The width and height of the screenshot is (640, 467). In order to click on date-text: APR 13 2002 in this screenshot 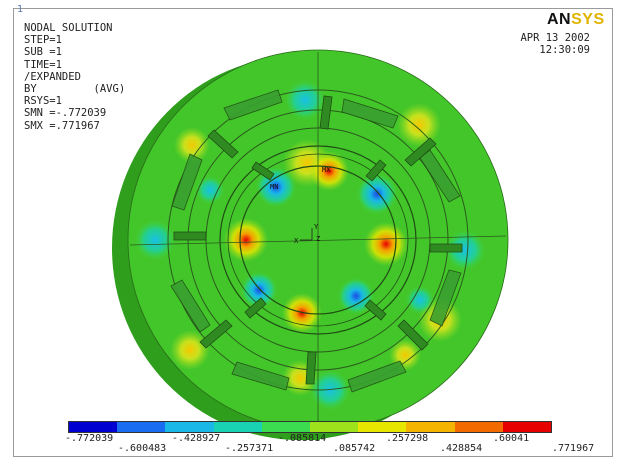, I will do `click(555, 38)`.